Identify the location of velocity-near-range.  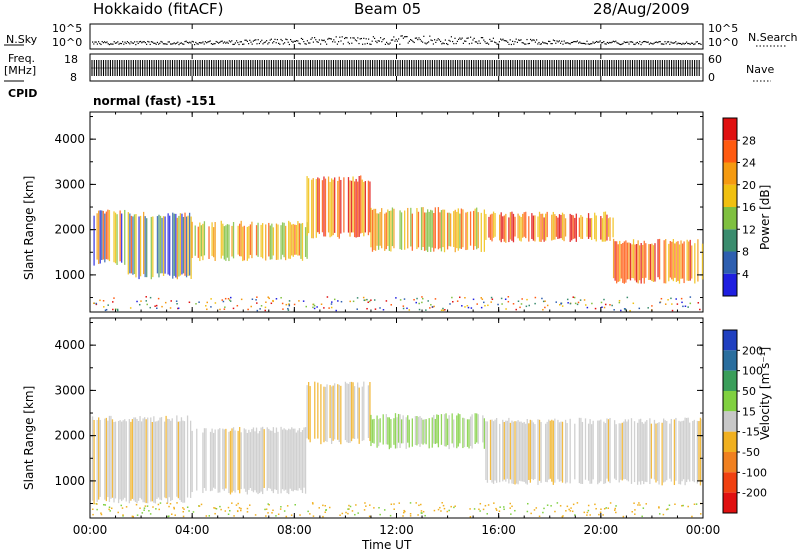
(397, 510).